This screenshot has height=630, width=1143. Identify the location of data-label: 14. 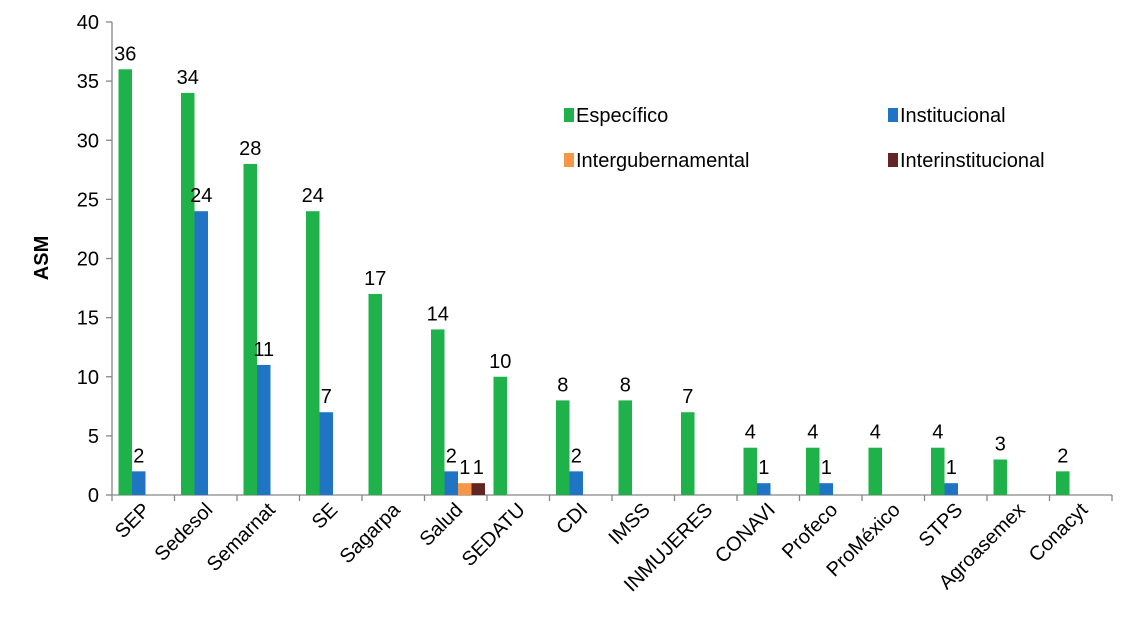
(438, 314).